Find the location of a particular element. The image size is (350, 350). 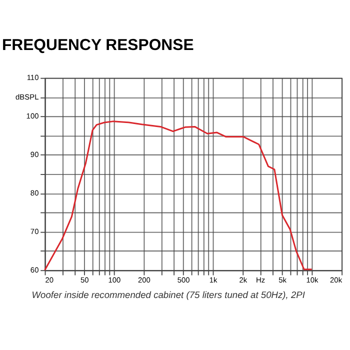

x-tick-label: 20 is located at coordinates (49, 280).